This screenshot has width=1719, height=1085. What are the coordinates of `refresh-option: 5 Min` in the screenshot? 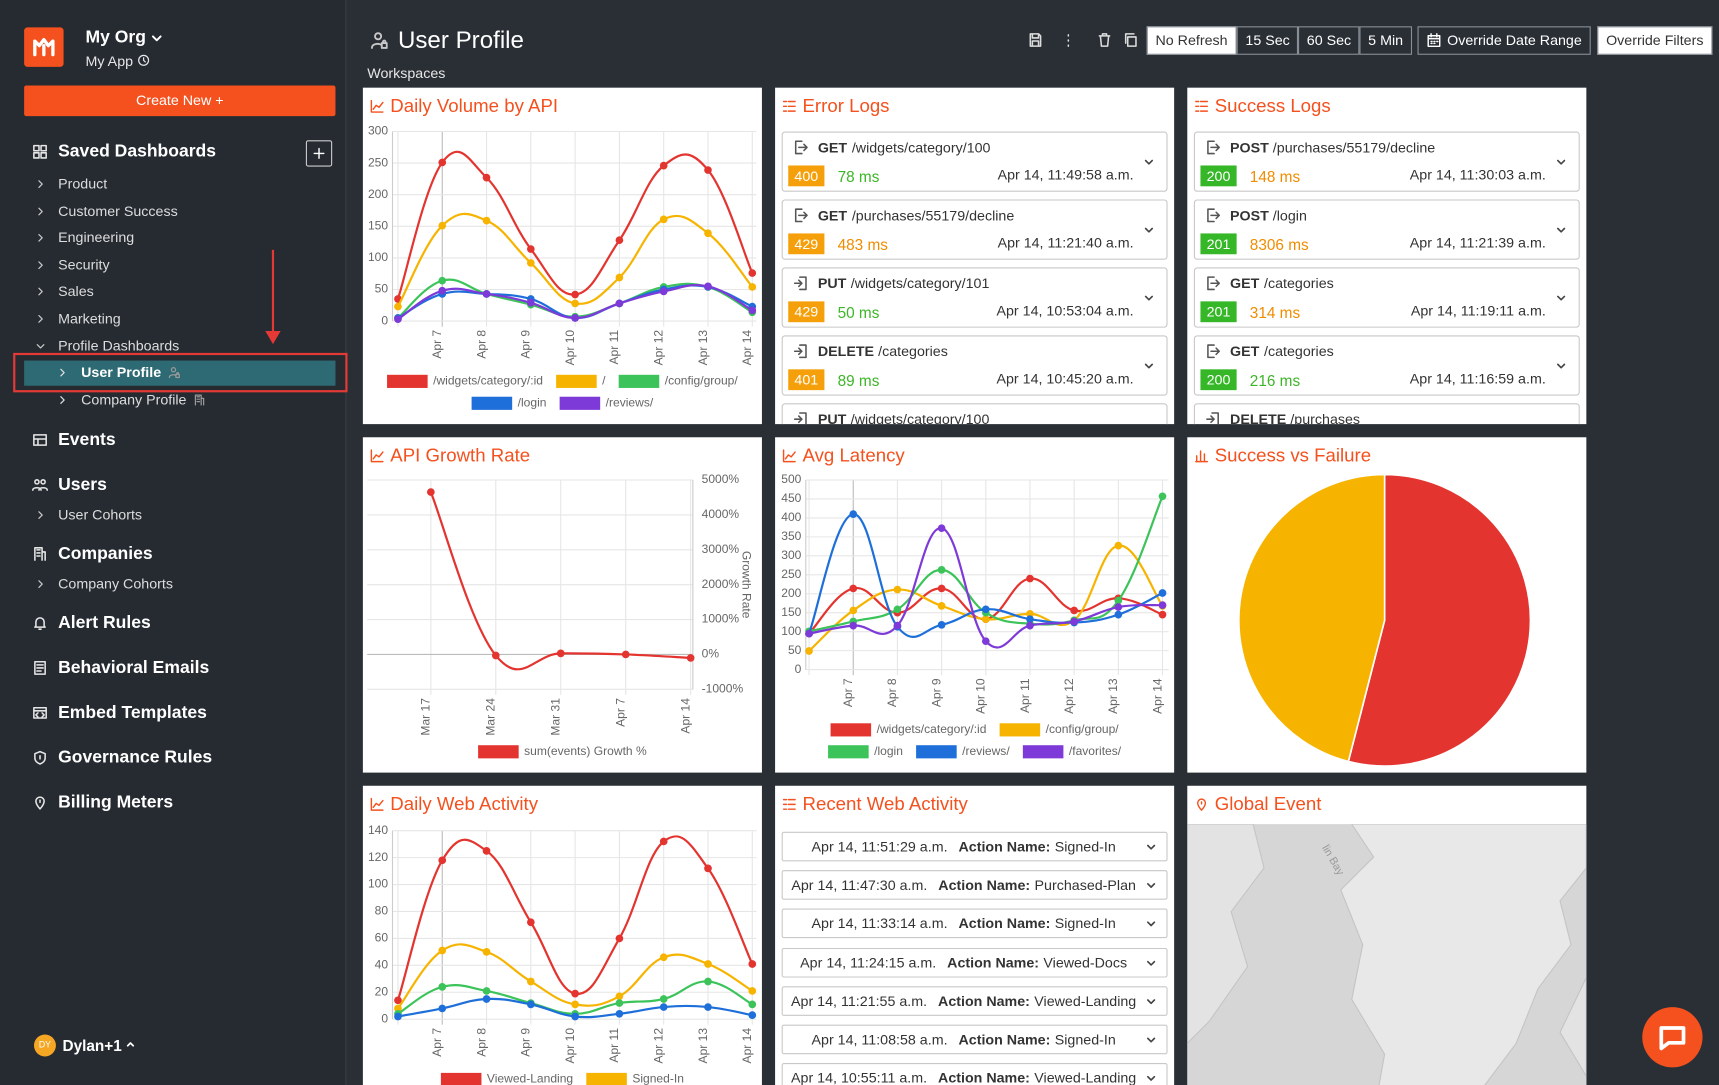 It's located at (1385, 40).